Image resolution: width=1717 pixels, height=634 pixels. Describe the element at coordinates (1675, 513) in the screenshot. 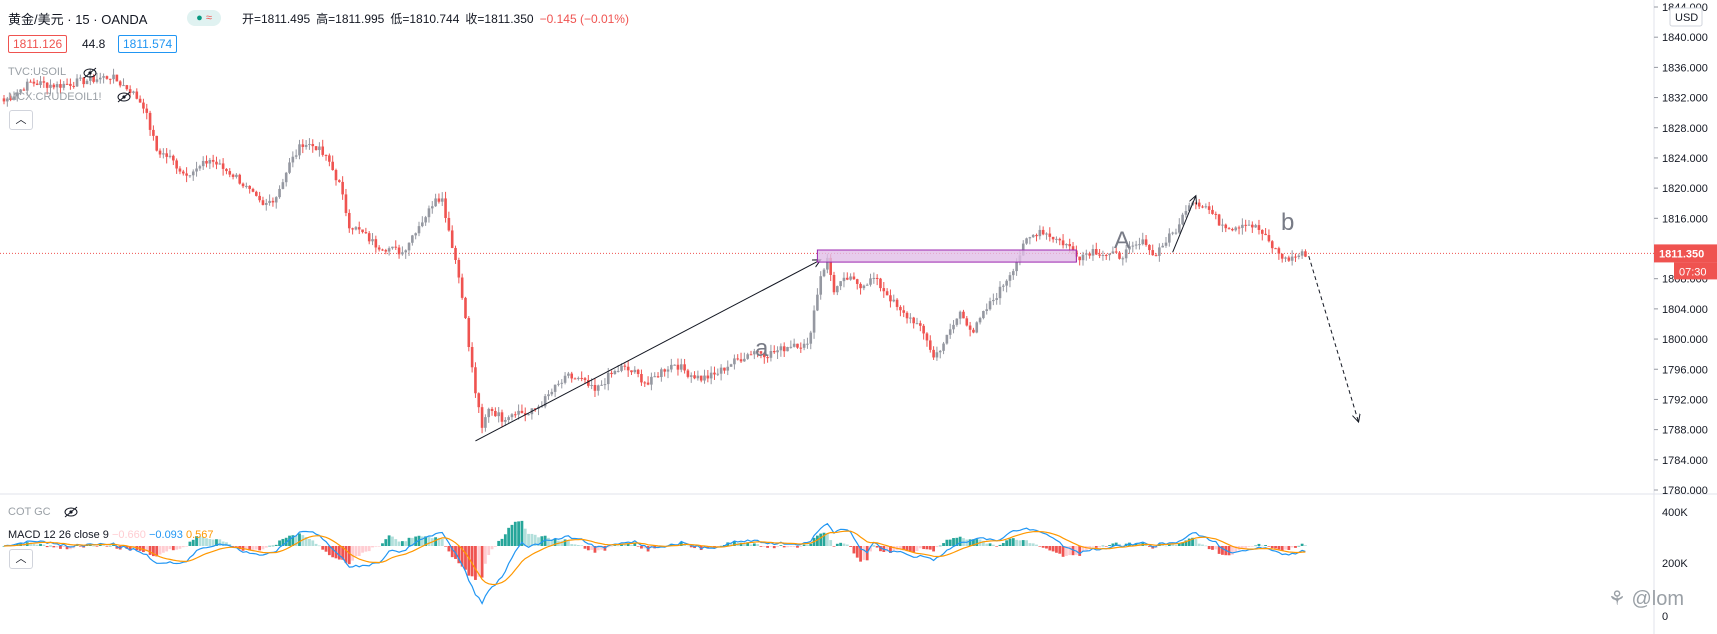

I see `volume-tick-label: 400K` at that location.